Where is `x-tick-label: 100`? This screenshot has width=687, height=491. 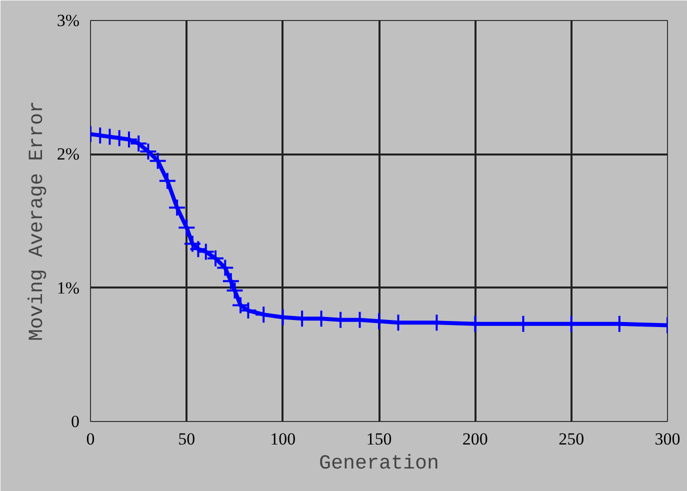 x-tick-label: 100 is located at coordinates (283, 439).